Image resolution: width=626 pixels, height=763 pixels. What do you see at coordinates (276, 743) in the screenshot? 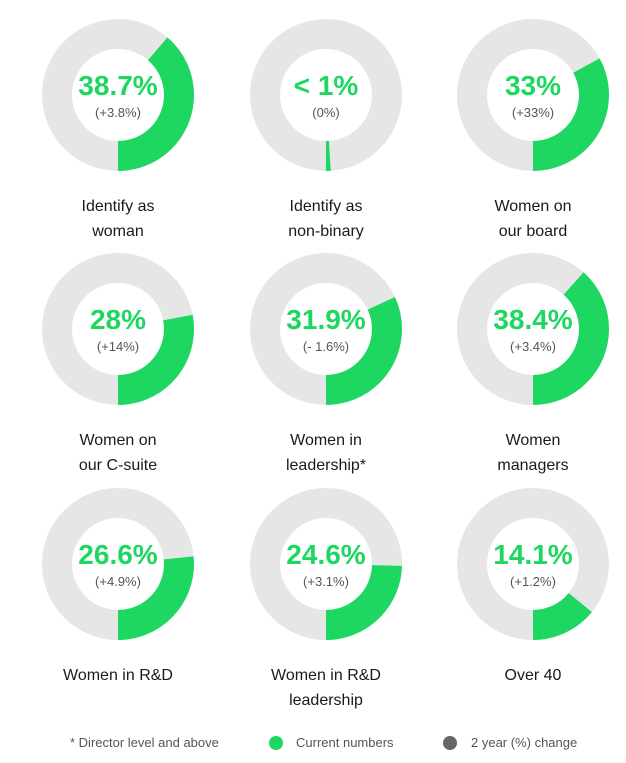
I see `legend-current-dot` at bounding box center [276, 743].